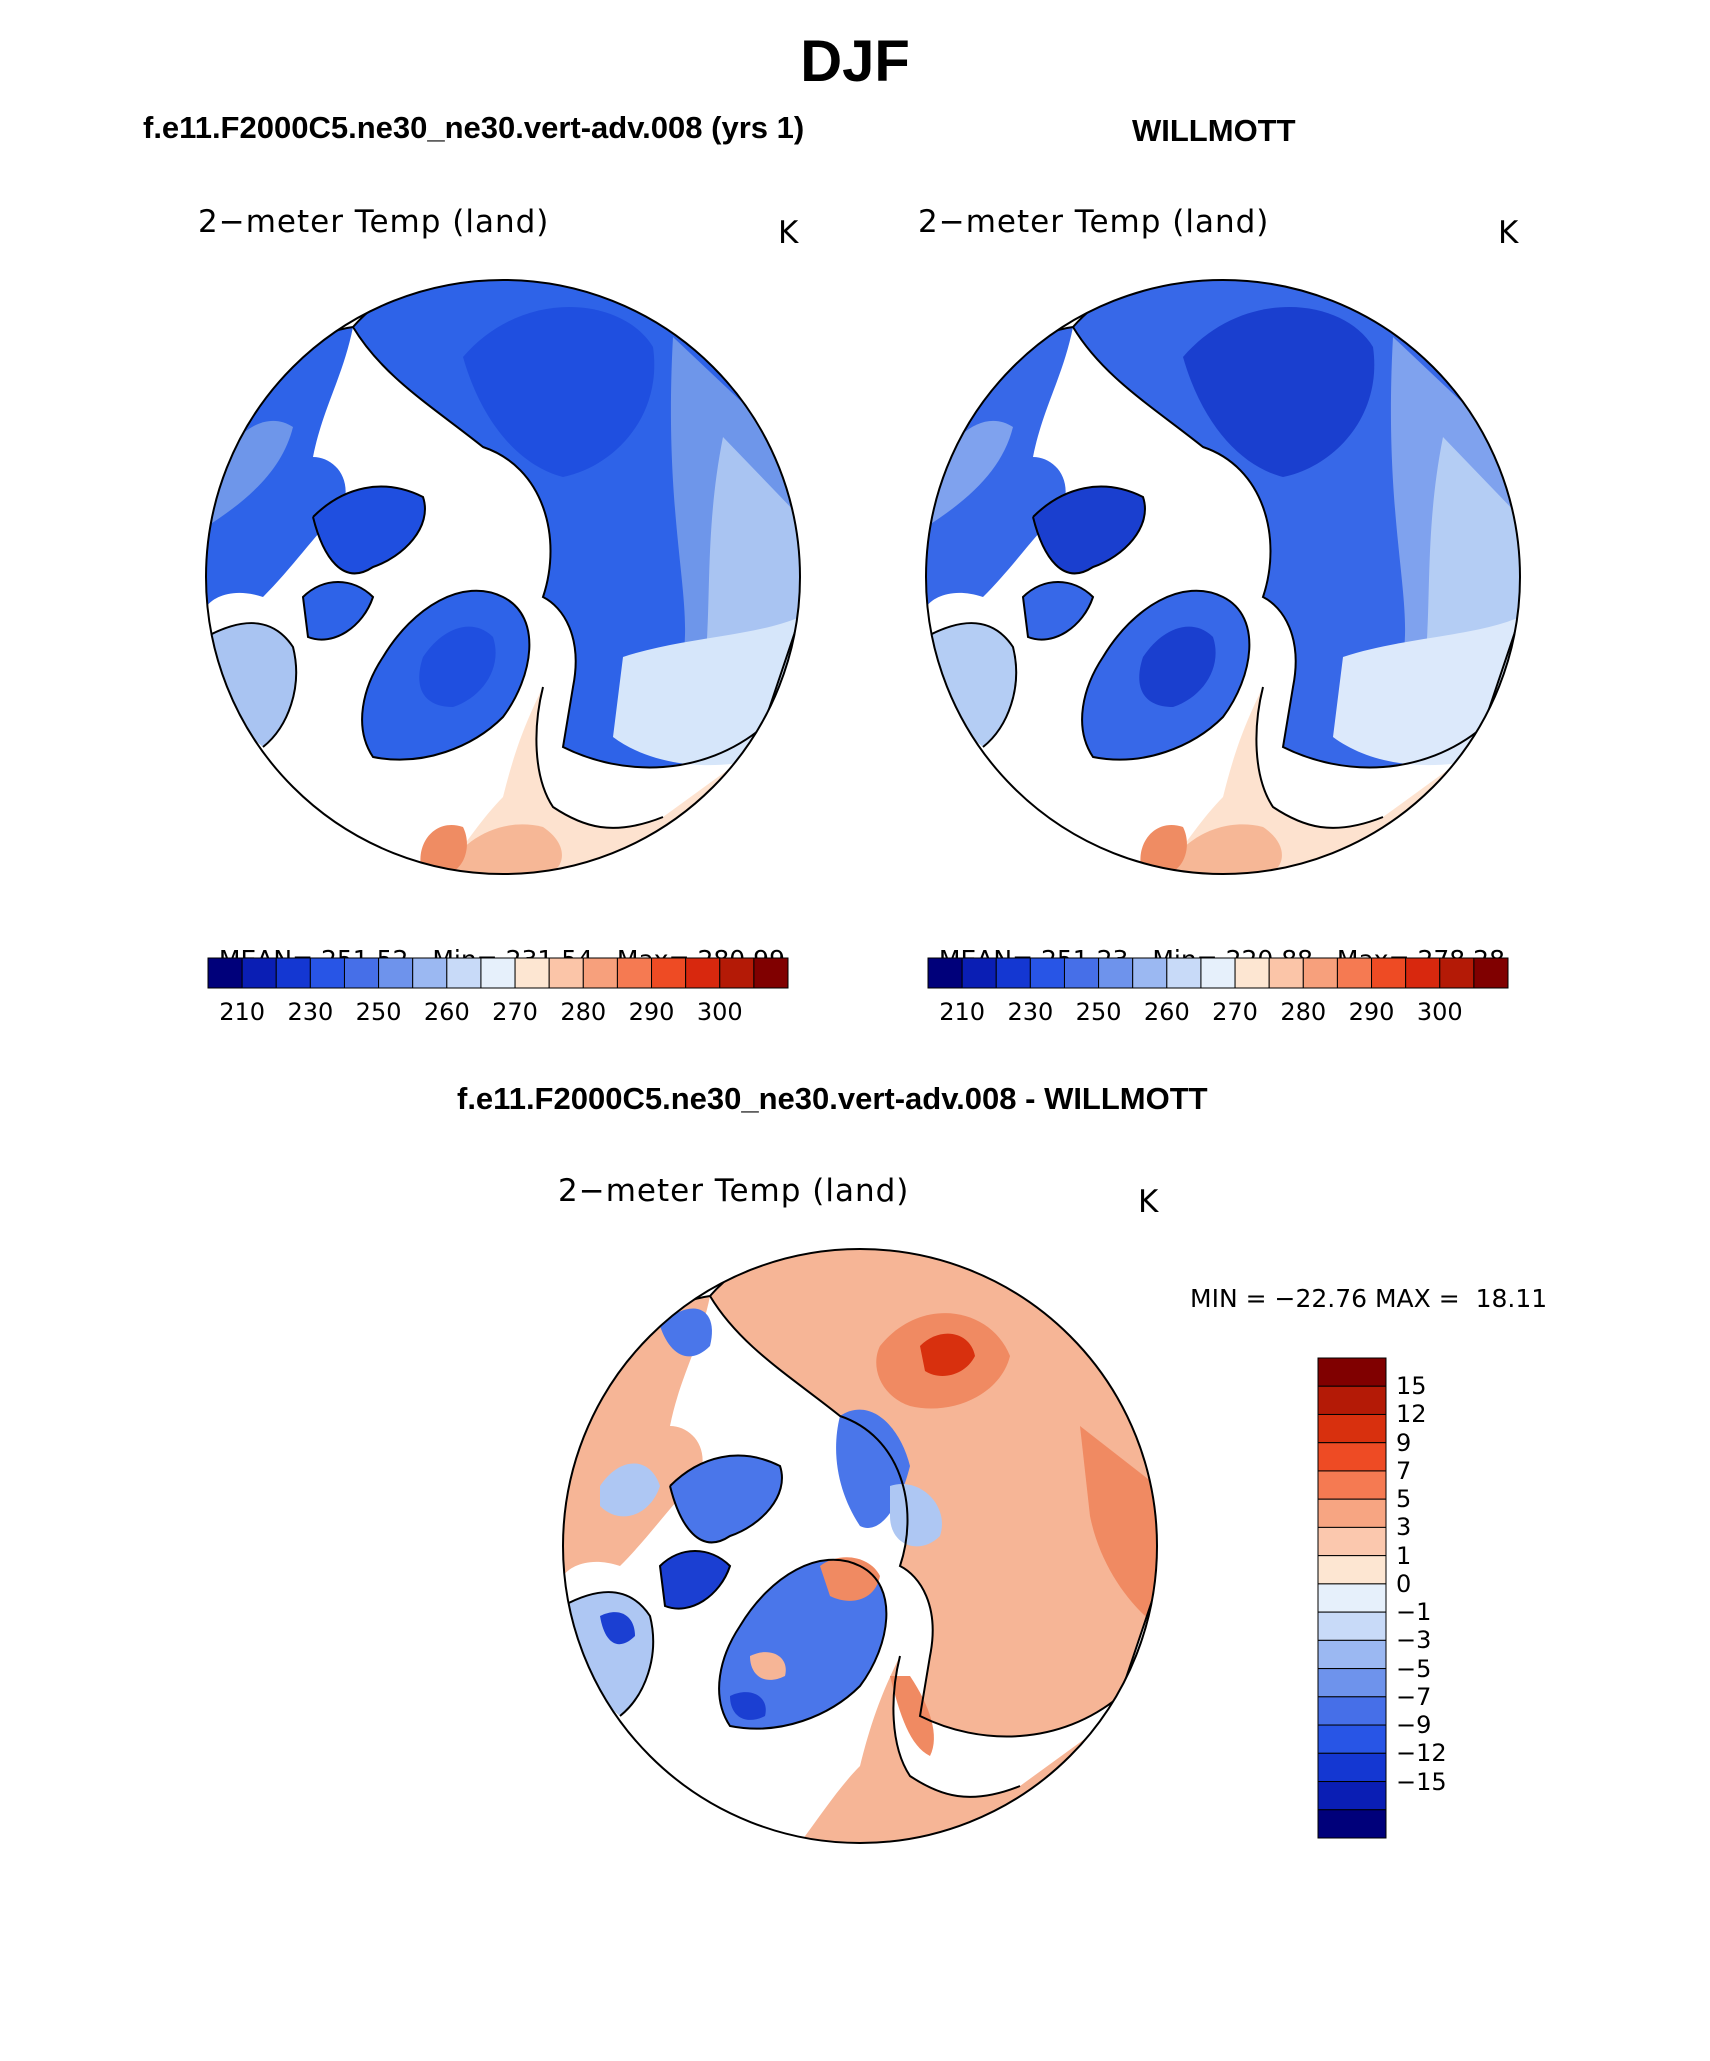  I want to click on panel-2-case-title: WILLMOTT, so click(1214, 130).